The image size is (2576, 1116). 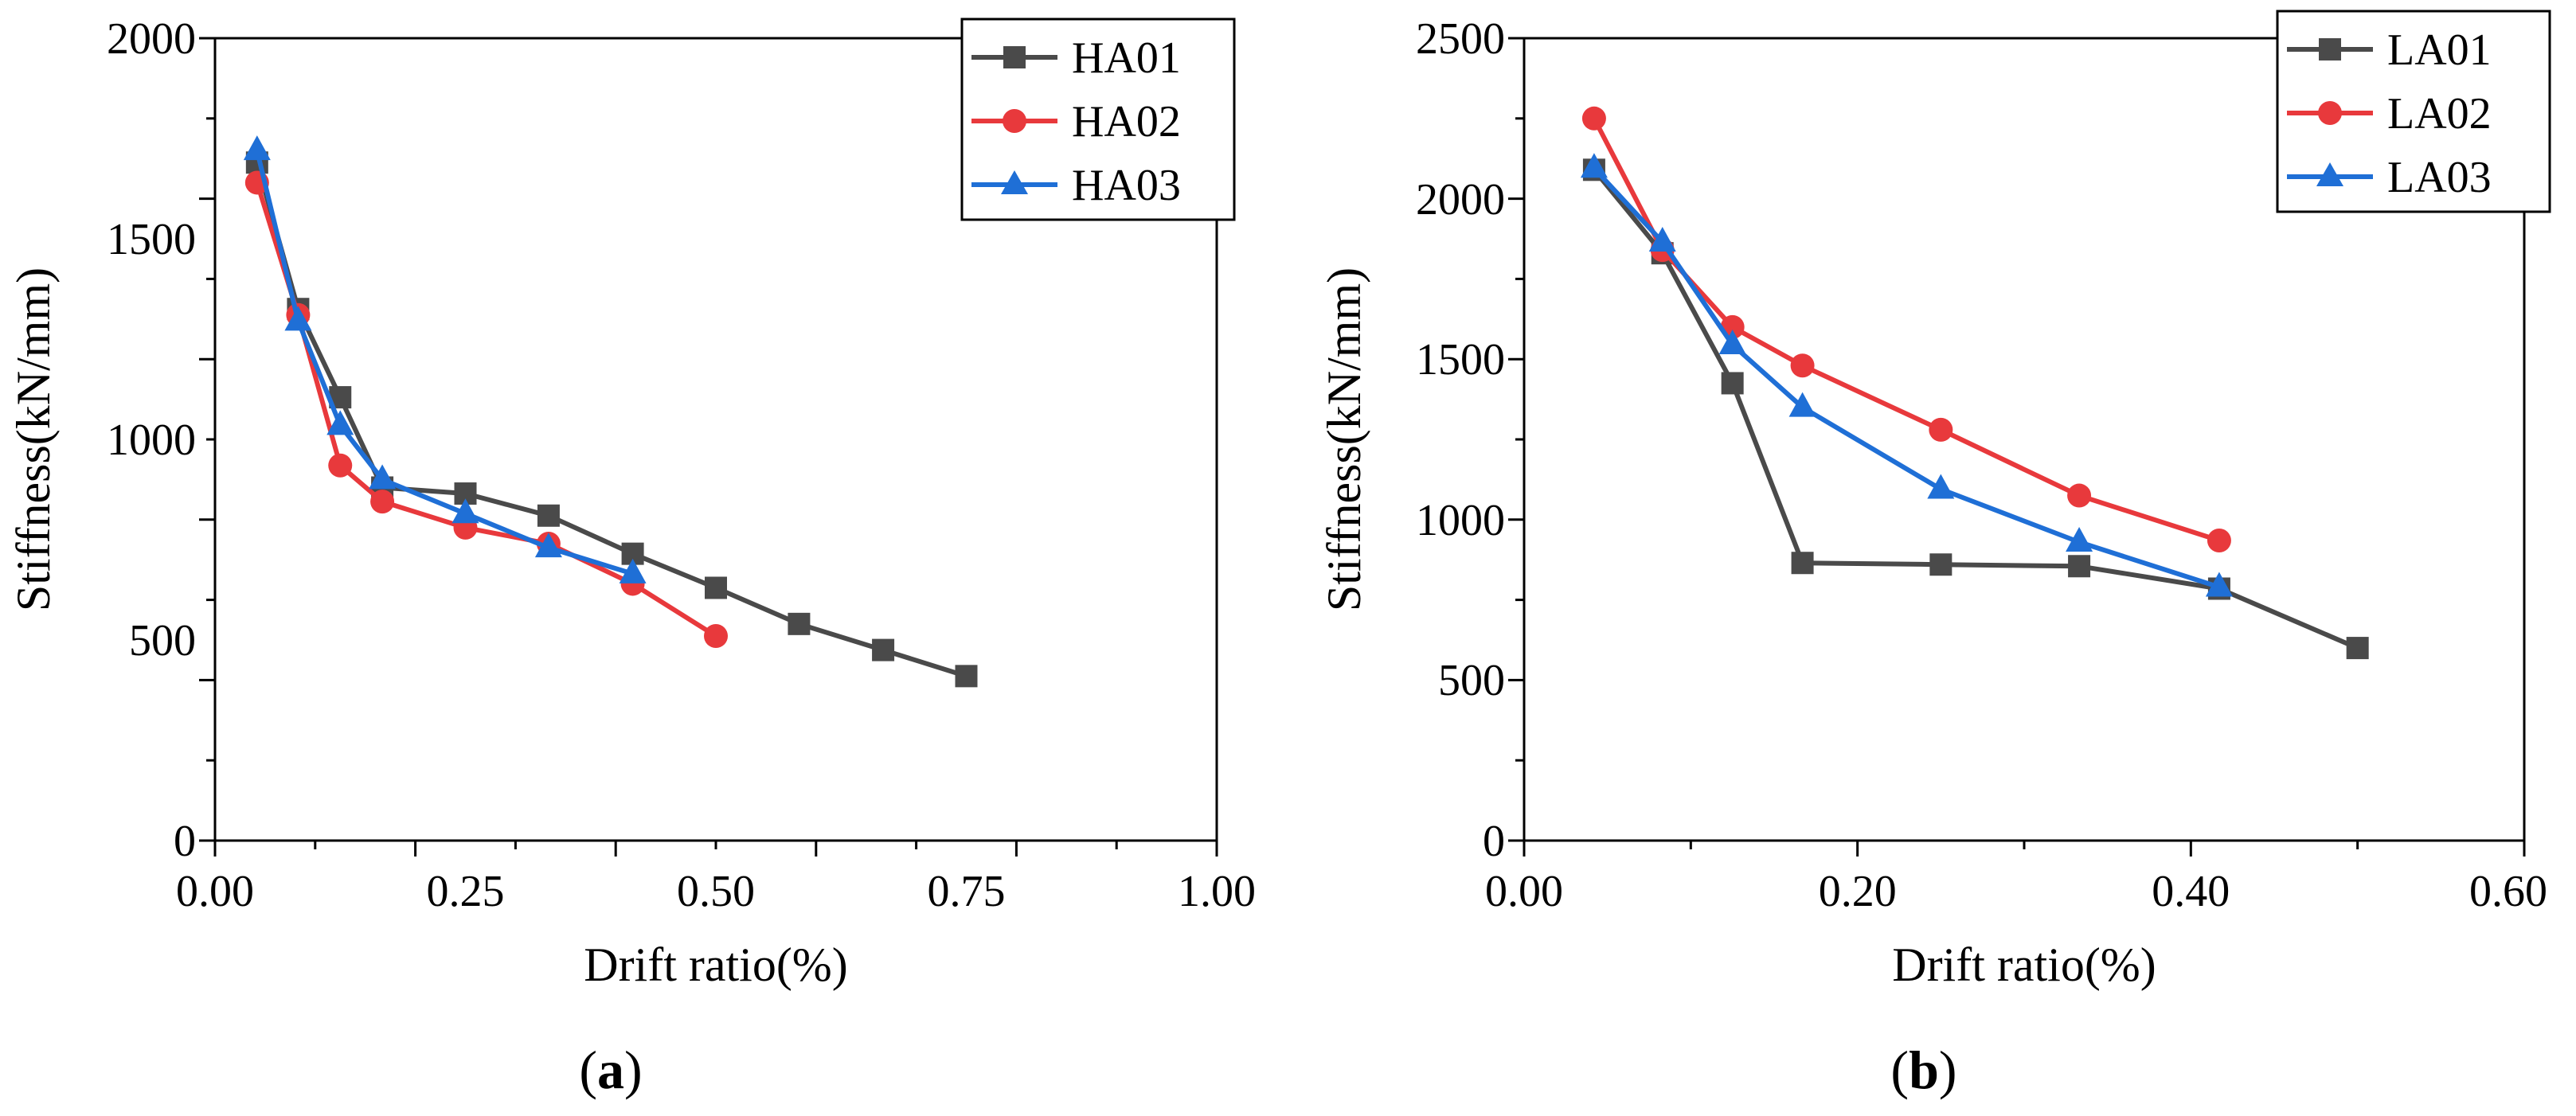 I want to click on legend-label-ha03: HA03, so click(x=1127, y=185).